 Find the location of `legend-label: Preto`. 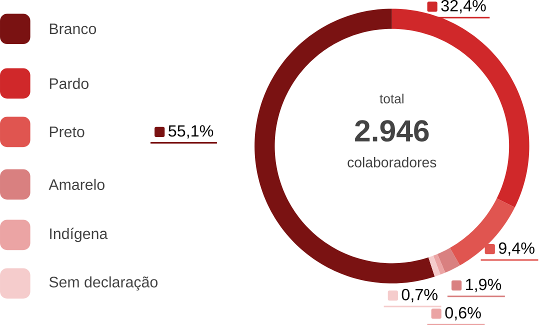

legend-label: Preto is located at coordinates (67, 131).